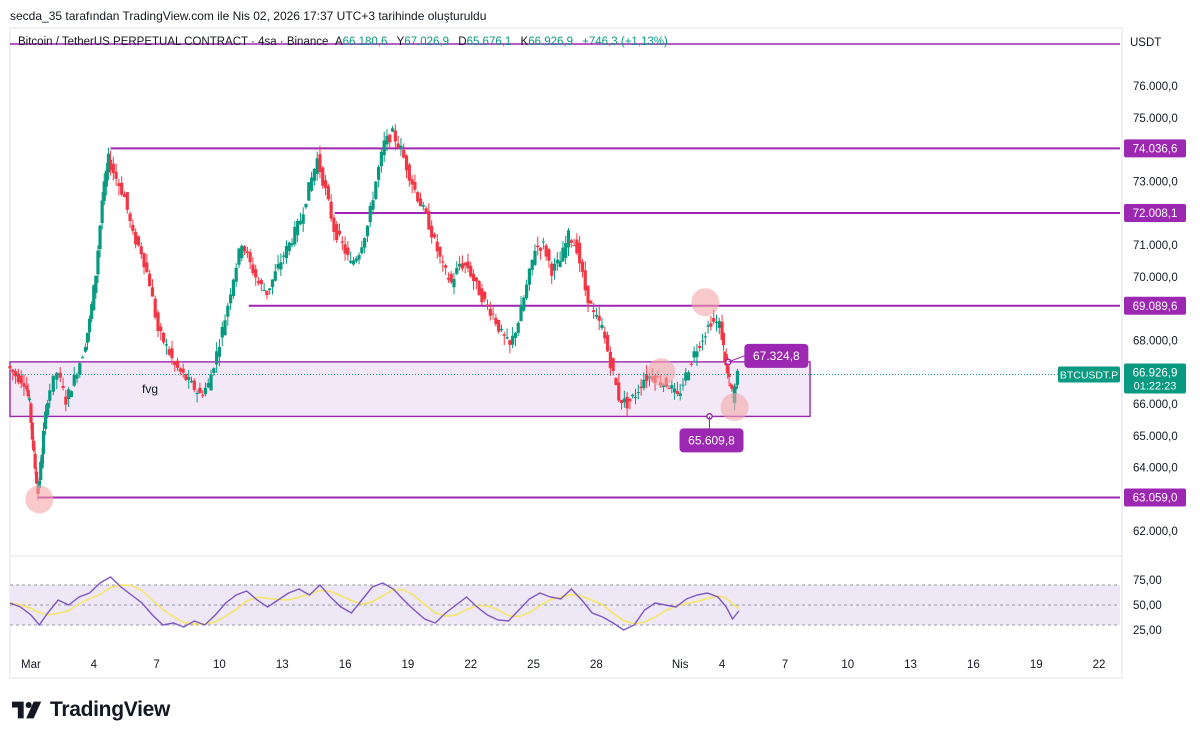  Describe the element at coordinates (533, 665) in the screenshot. I see `time-tick-label: 25` at that location.